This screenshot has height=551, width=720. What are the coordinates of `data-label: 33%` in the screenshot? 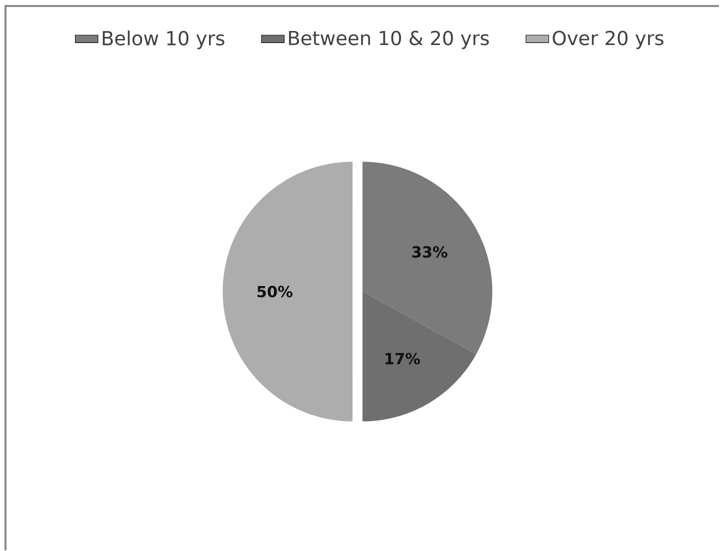 It's located at (430, 252).